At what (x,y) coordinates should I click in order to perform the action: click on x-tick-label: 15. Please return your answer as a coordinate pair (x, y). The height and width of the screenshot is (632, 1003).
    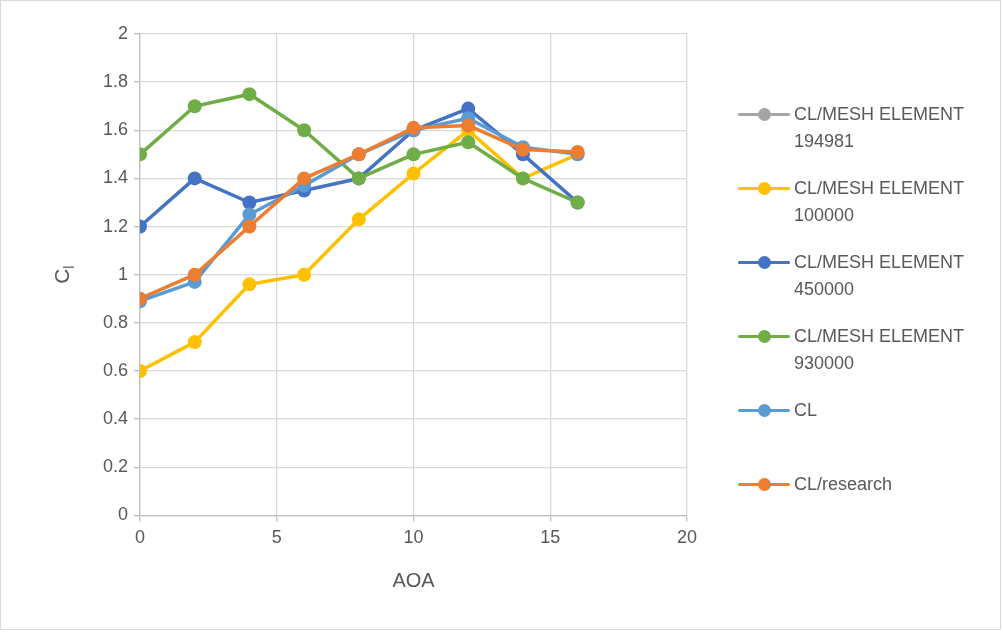
    Looking at the image, I should click on (550, 537).